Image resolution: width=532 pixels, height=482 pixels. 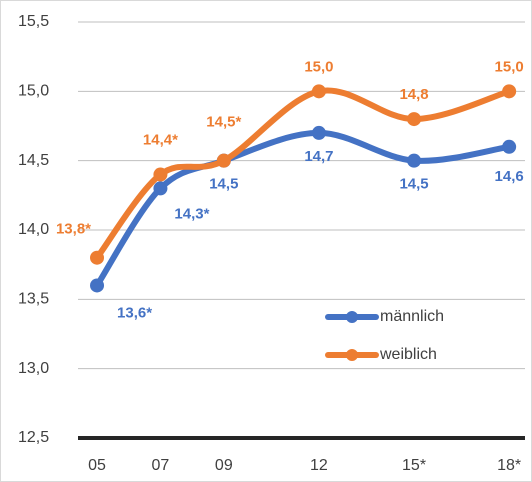 What do you see at coordinates (412, 316) in the screenshot?
I see `legend-label: männlich` at bounding box center [412, 316].